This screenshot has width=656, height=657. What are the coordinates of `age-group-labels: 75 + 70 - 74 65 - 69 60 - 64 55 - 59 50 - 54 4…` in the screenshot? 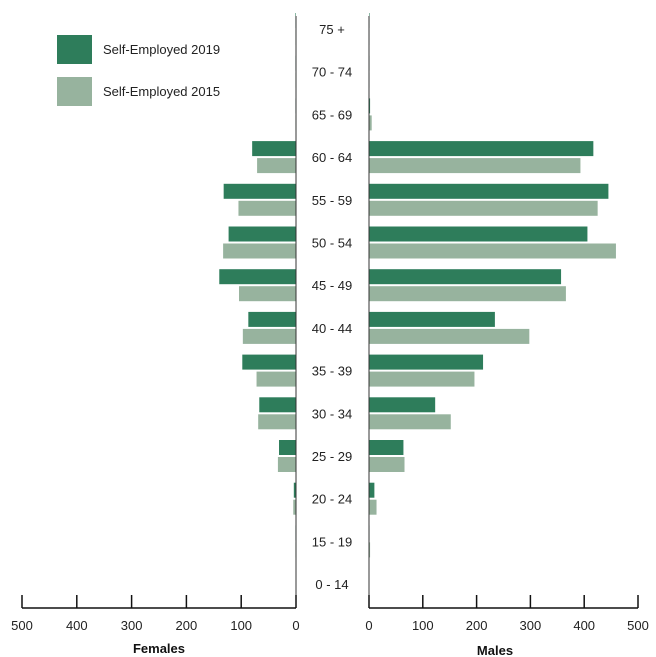 It's located at (332, 307).